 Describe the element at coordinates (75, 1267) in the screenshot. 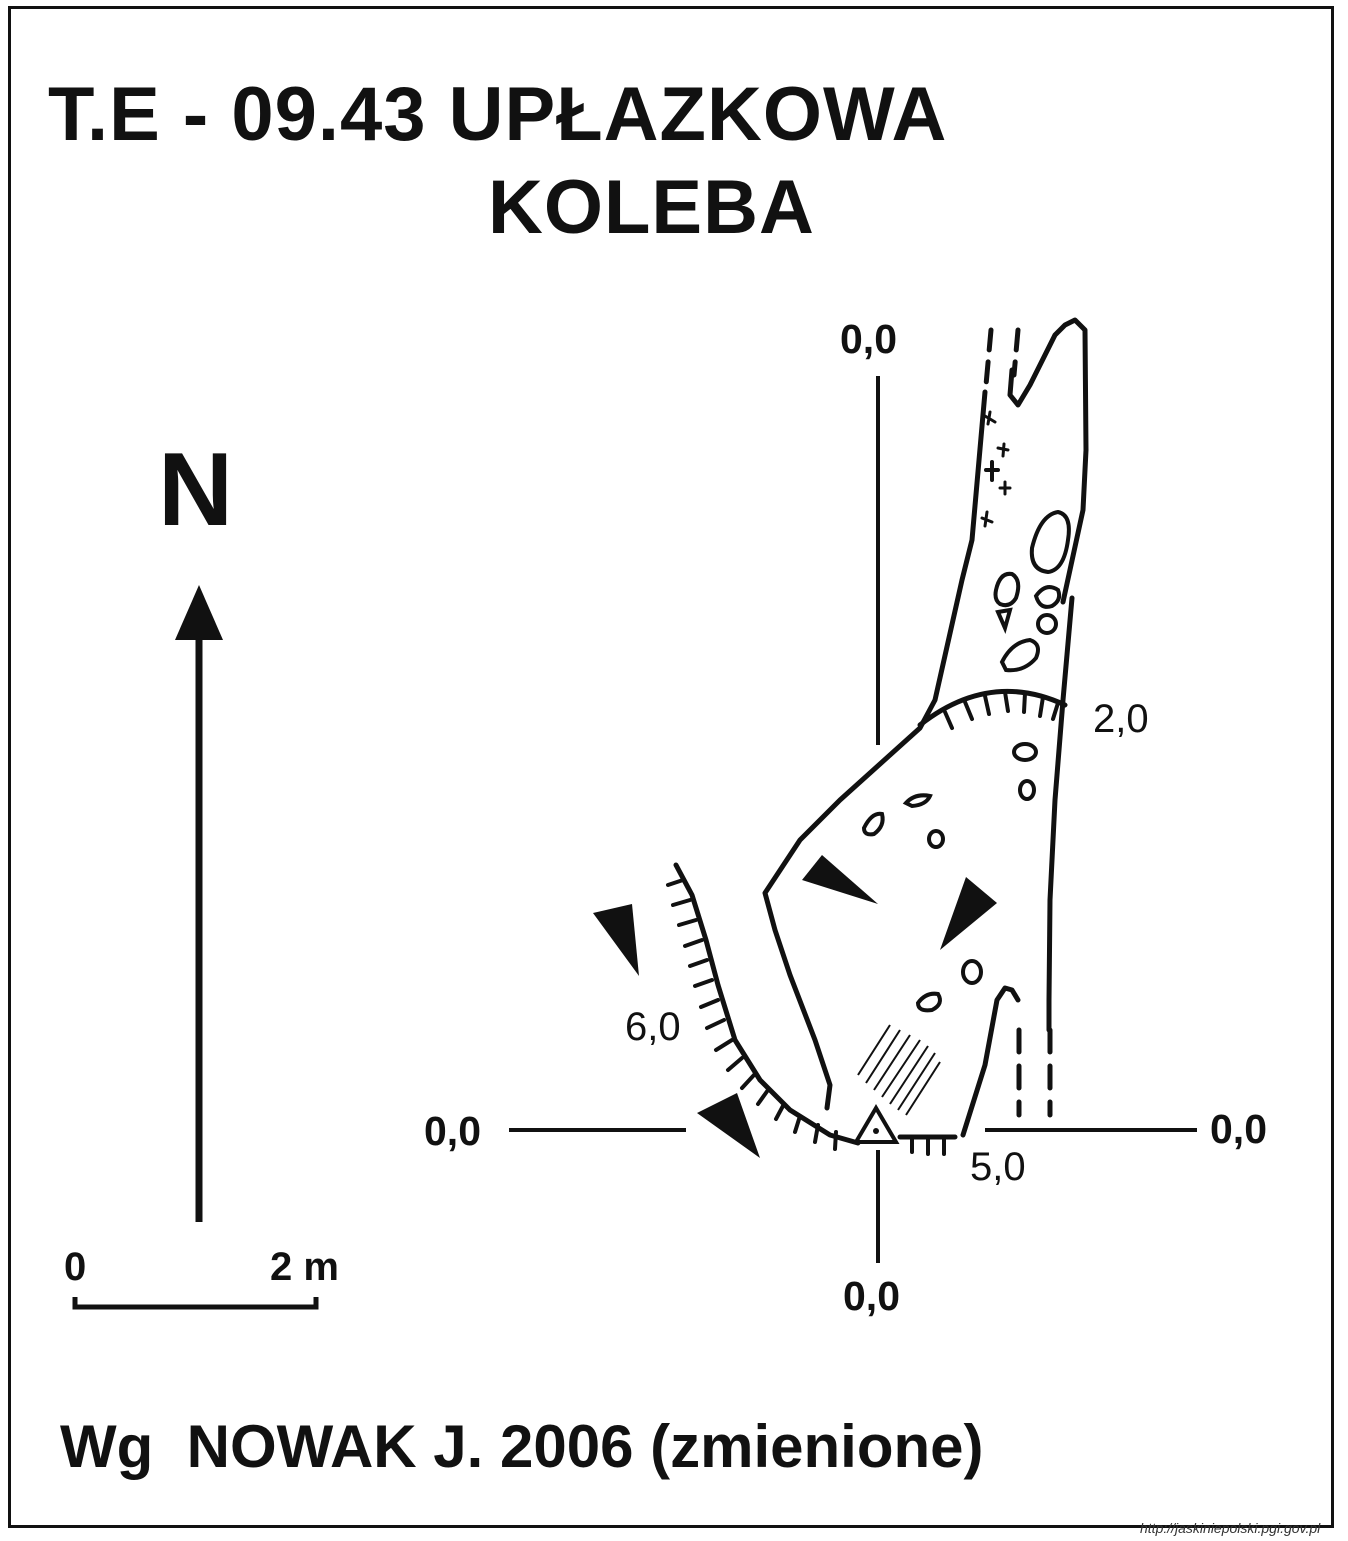

I see `scale-start-label: 0` at that location.